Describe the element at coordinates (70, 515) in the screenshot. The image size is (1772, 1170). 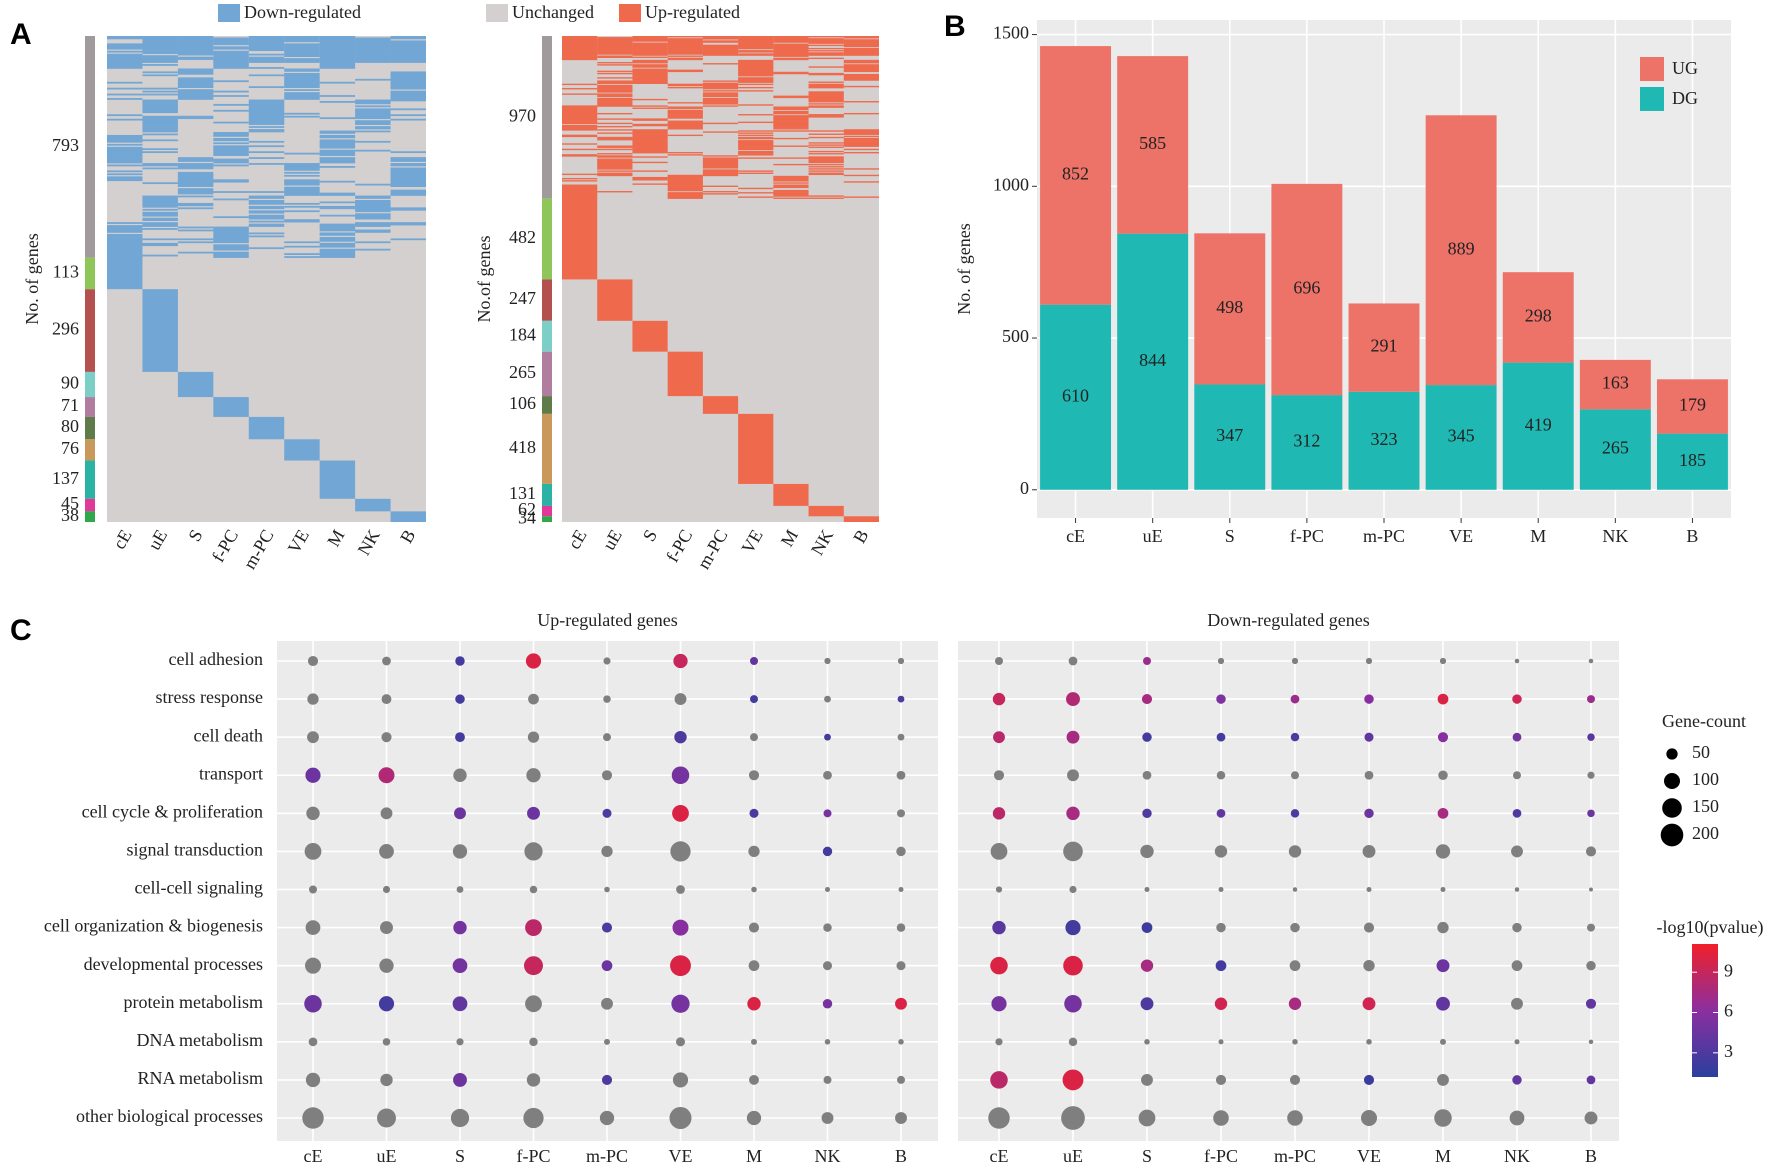
I see `group-label: 38` at that location.